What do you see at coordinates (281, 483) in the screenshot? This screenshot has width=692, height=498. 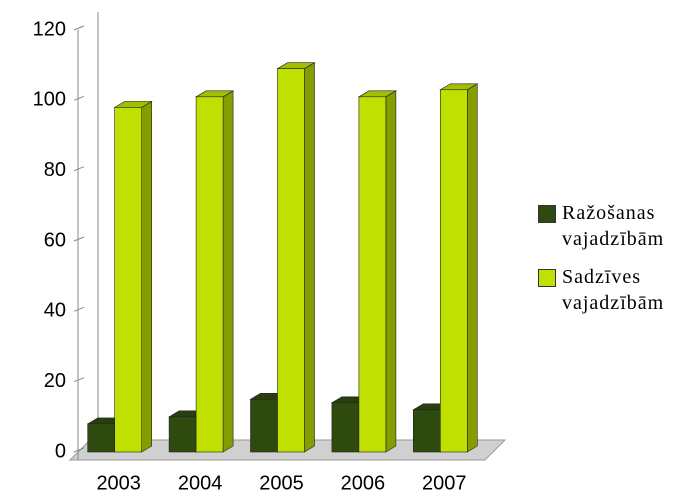 I see `x-tick-label: 2005` at bounding box center [281, 483].